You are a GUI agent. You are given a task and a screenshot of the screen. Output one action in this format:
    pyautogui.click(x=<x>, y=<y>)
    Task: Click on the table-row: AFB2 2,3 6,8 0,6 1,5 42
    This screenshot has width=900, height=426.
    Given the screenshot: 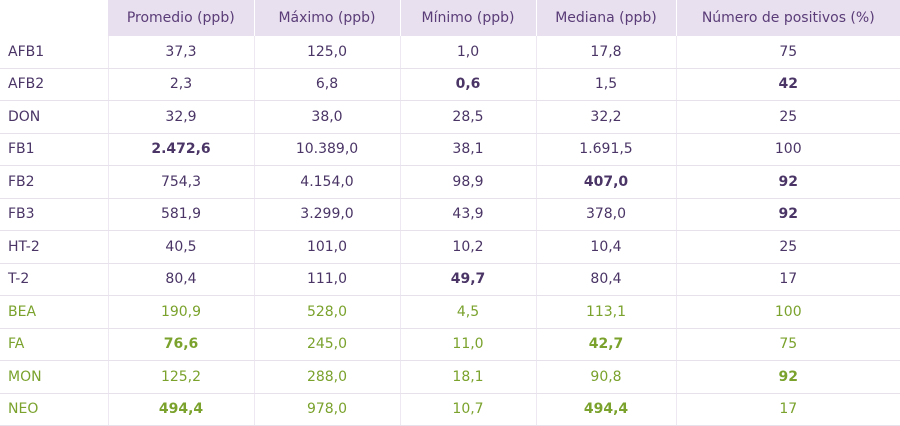 What is the action you would take?
    pyautogui.click(x=450, y=84)
    